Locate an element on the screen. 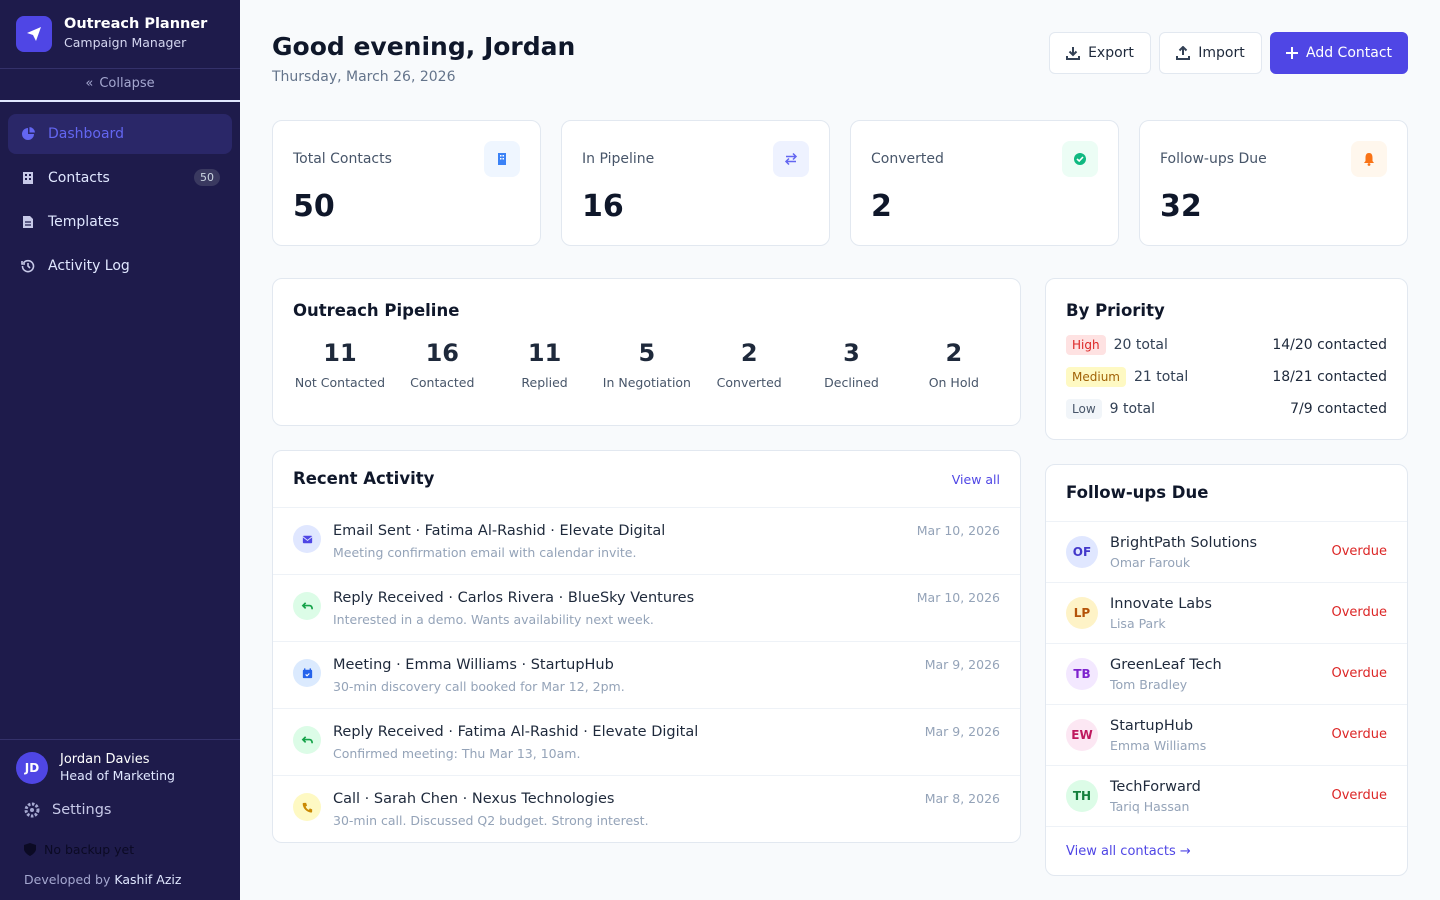  priority-row: Low 9 total 7/9 contacted is located at coordinates (1226, 409).